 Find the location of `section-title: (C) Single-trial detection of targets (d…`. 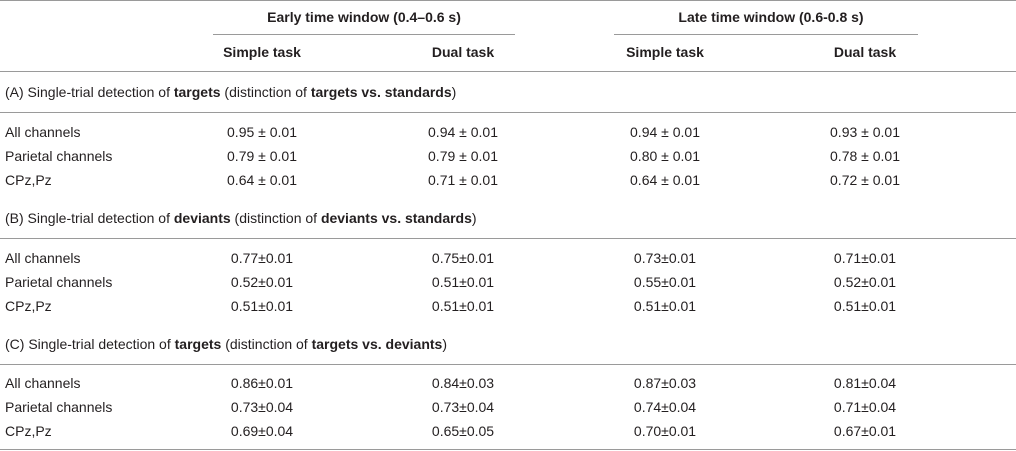

section-title: (C) Single-trial detection of targets (d… is located at coordinates (226, 344).